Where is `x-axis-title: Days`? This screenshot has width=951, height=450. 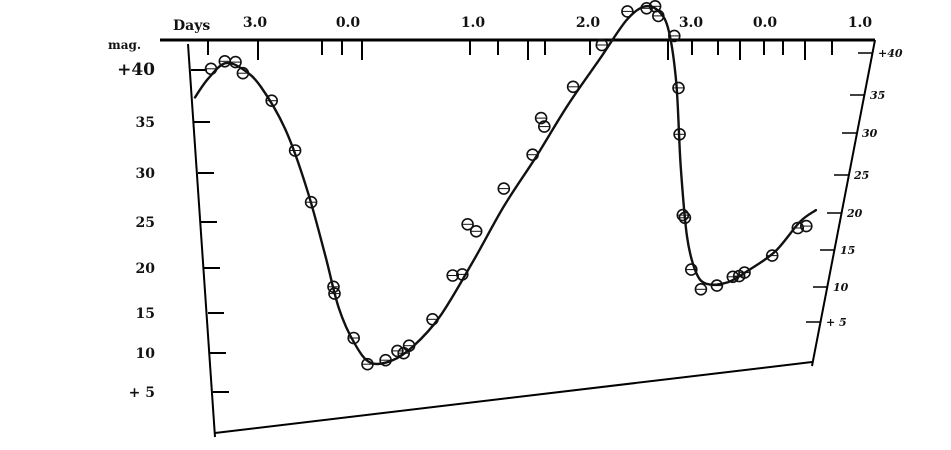 x-axis-title: Days is located at coordinates (191, 26).